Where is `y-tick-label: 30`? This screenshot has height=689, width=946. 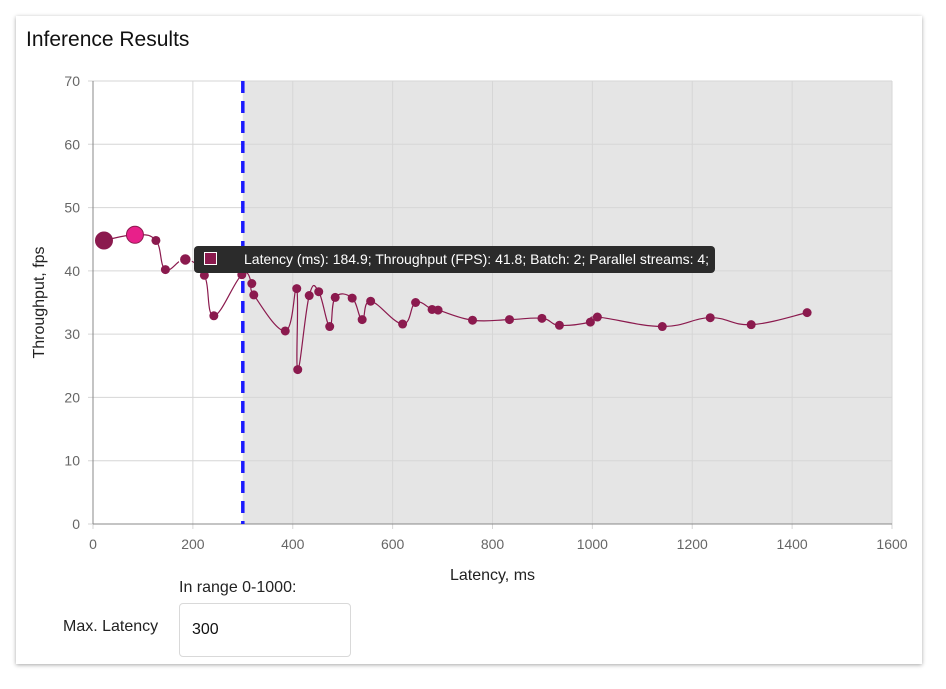 y-tick-label: 30 is located at coordinates (72, 334).